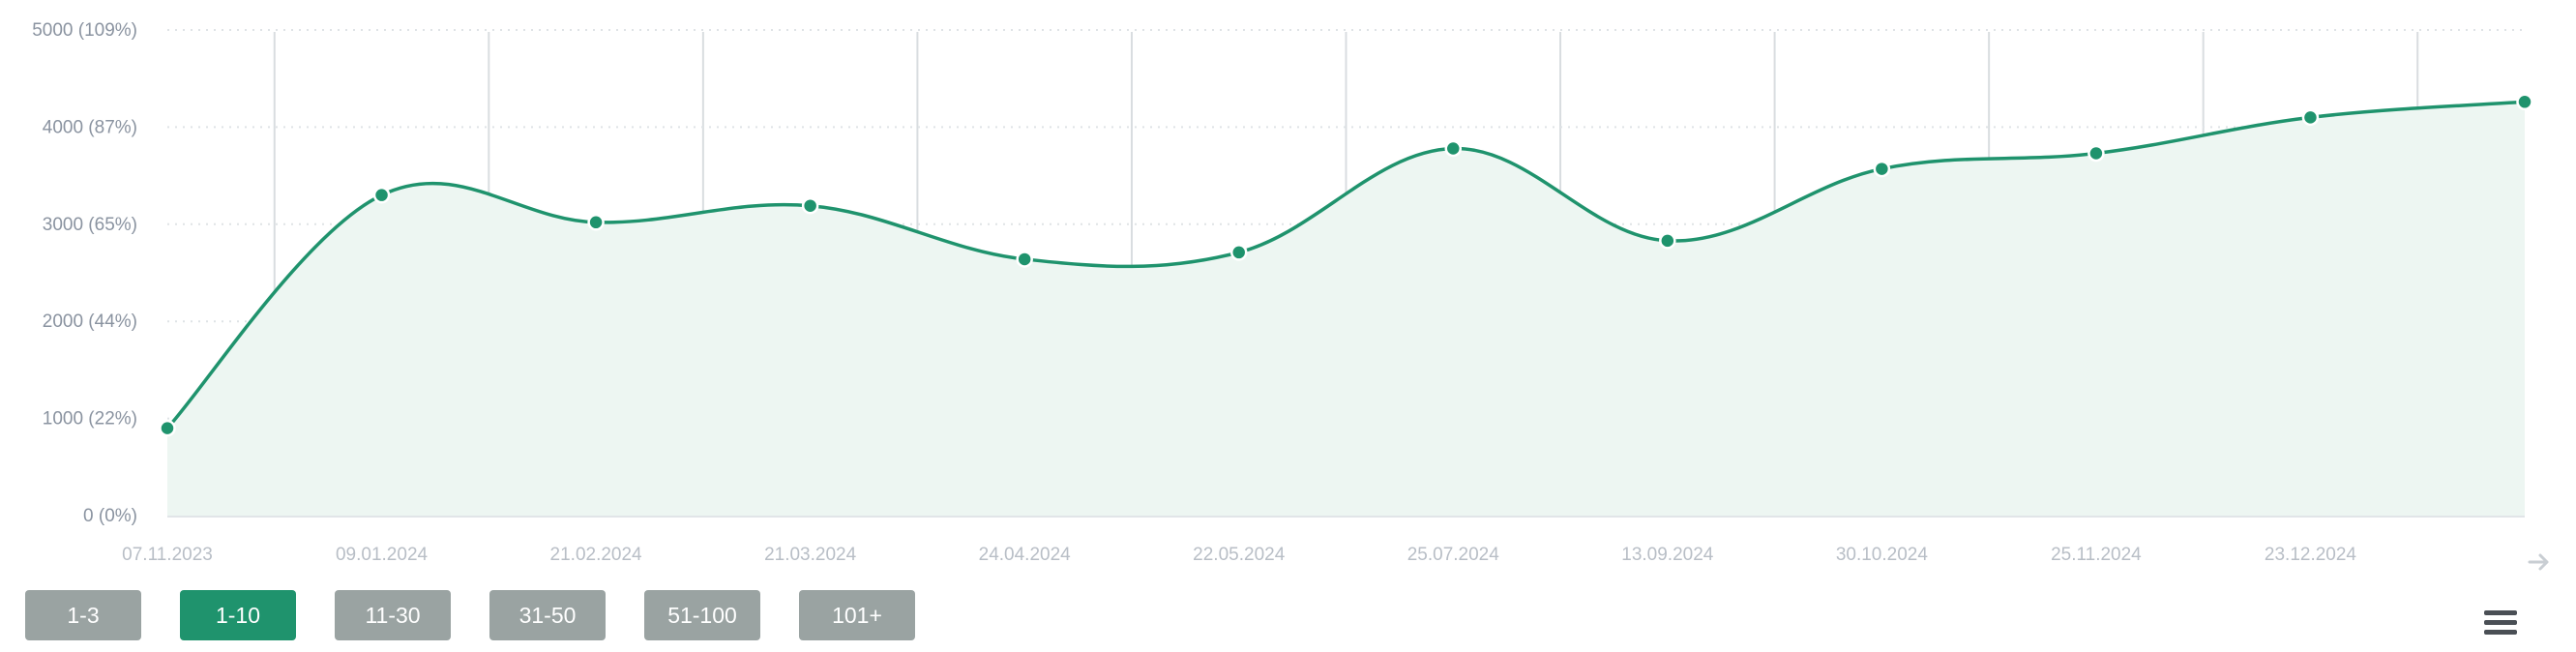  I want to click on x-tick-label: 25.07.2024, so click(1453, 555).